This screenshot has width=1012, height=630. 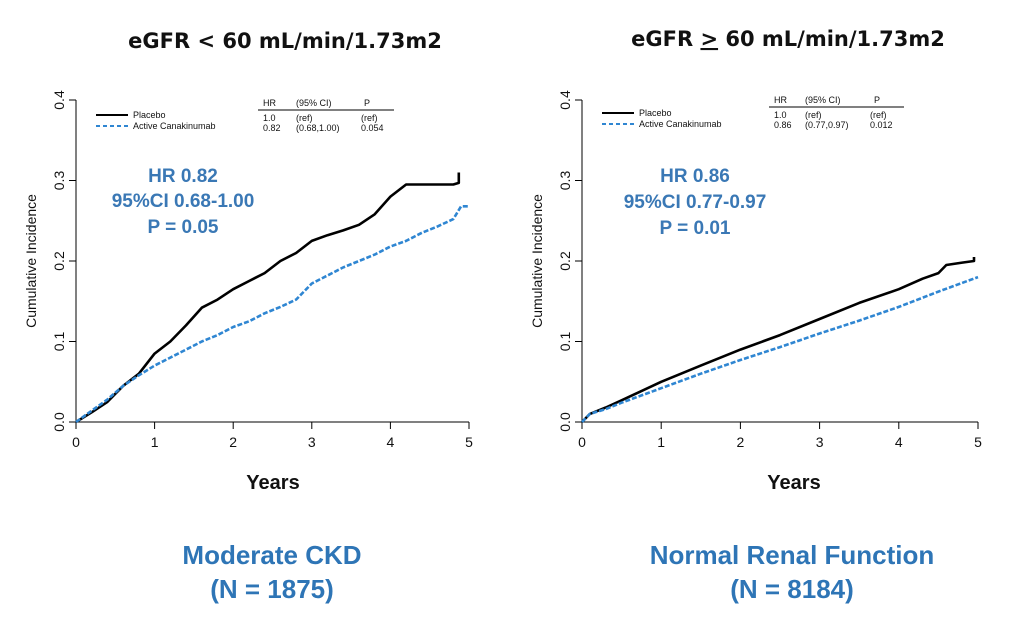 I want to click on table-cell: (0.77,0.97), so click(x=827, y=125).